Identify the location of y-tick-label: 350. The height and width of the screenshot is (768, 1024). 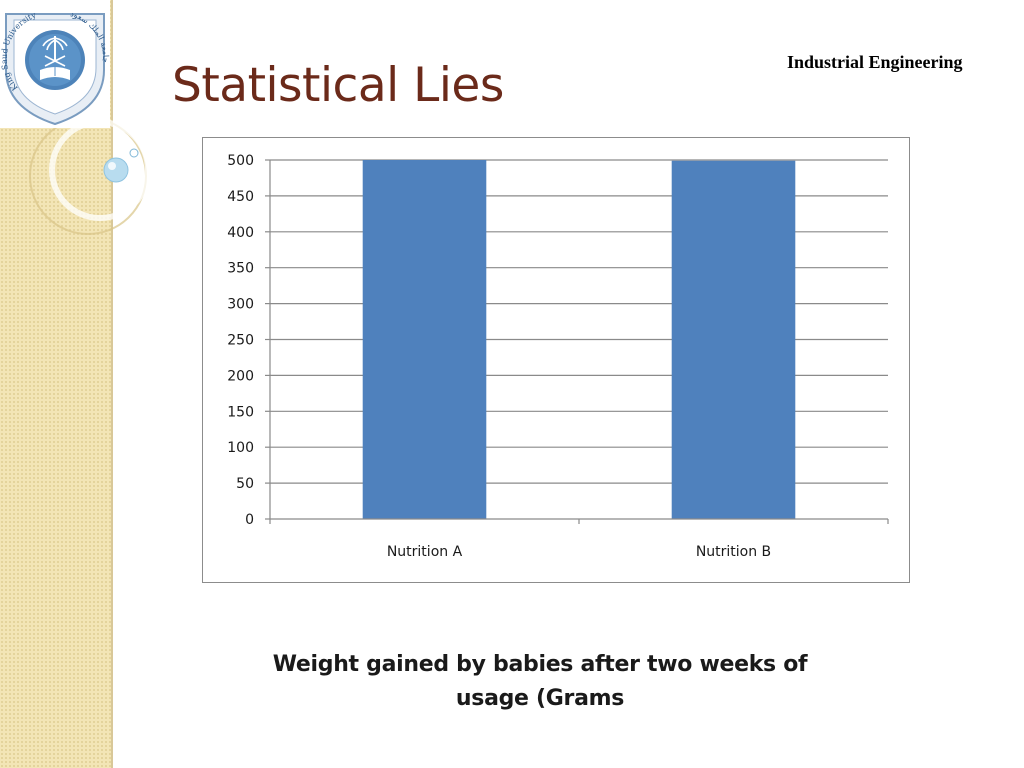
(240, 269).